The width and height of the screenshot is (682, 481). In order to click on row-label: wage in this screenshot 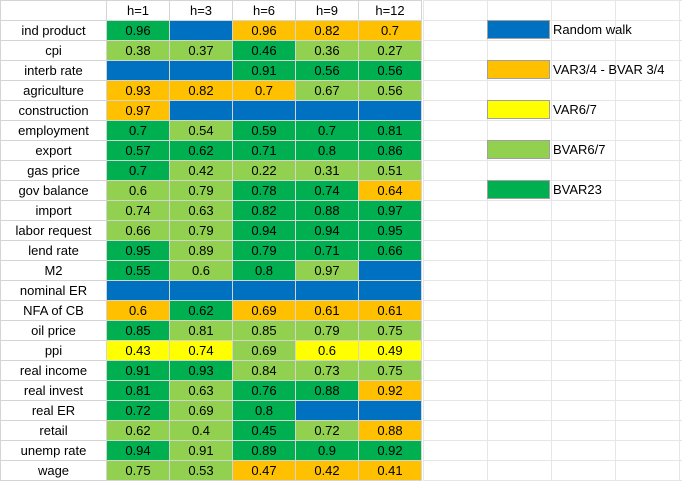, I will do `click(53, 470)`.